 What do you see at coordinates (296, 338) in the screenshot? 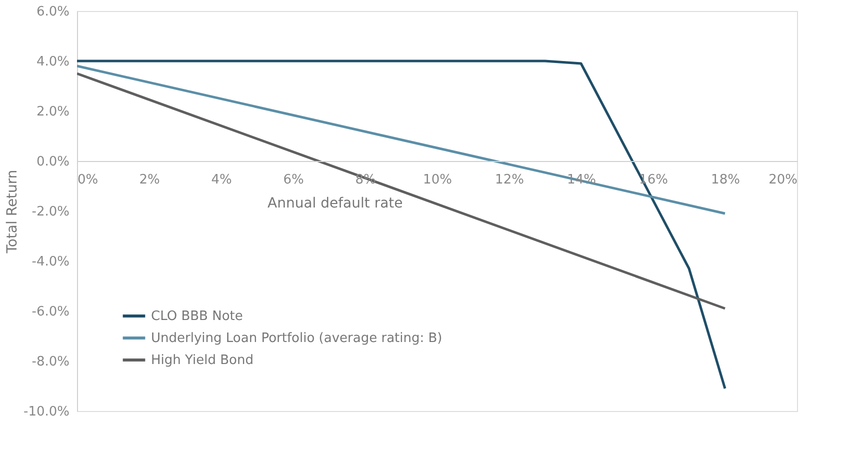
I see `legend-label: Underlying Loan Portfolio (average rating: B)` at bounding box center [296, 338].